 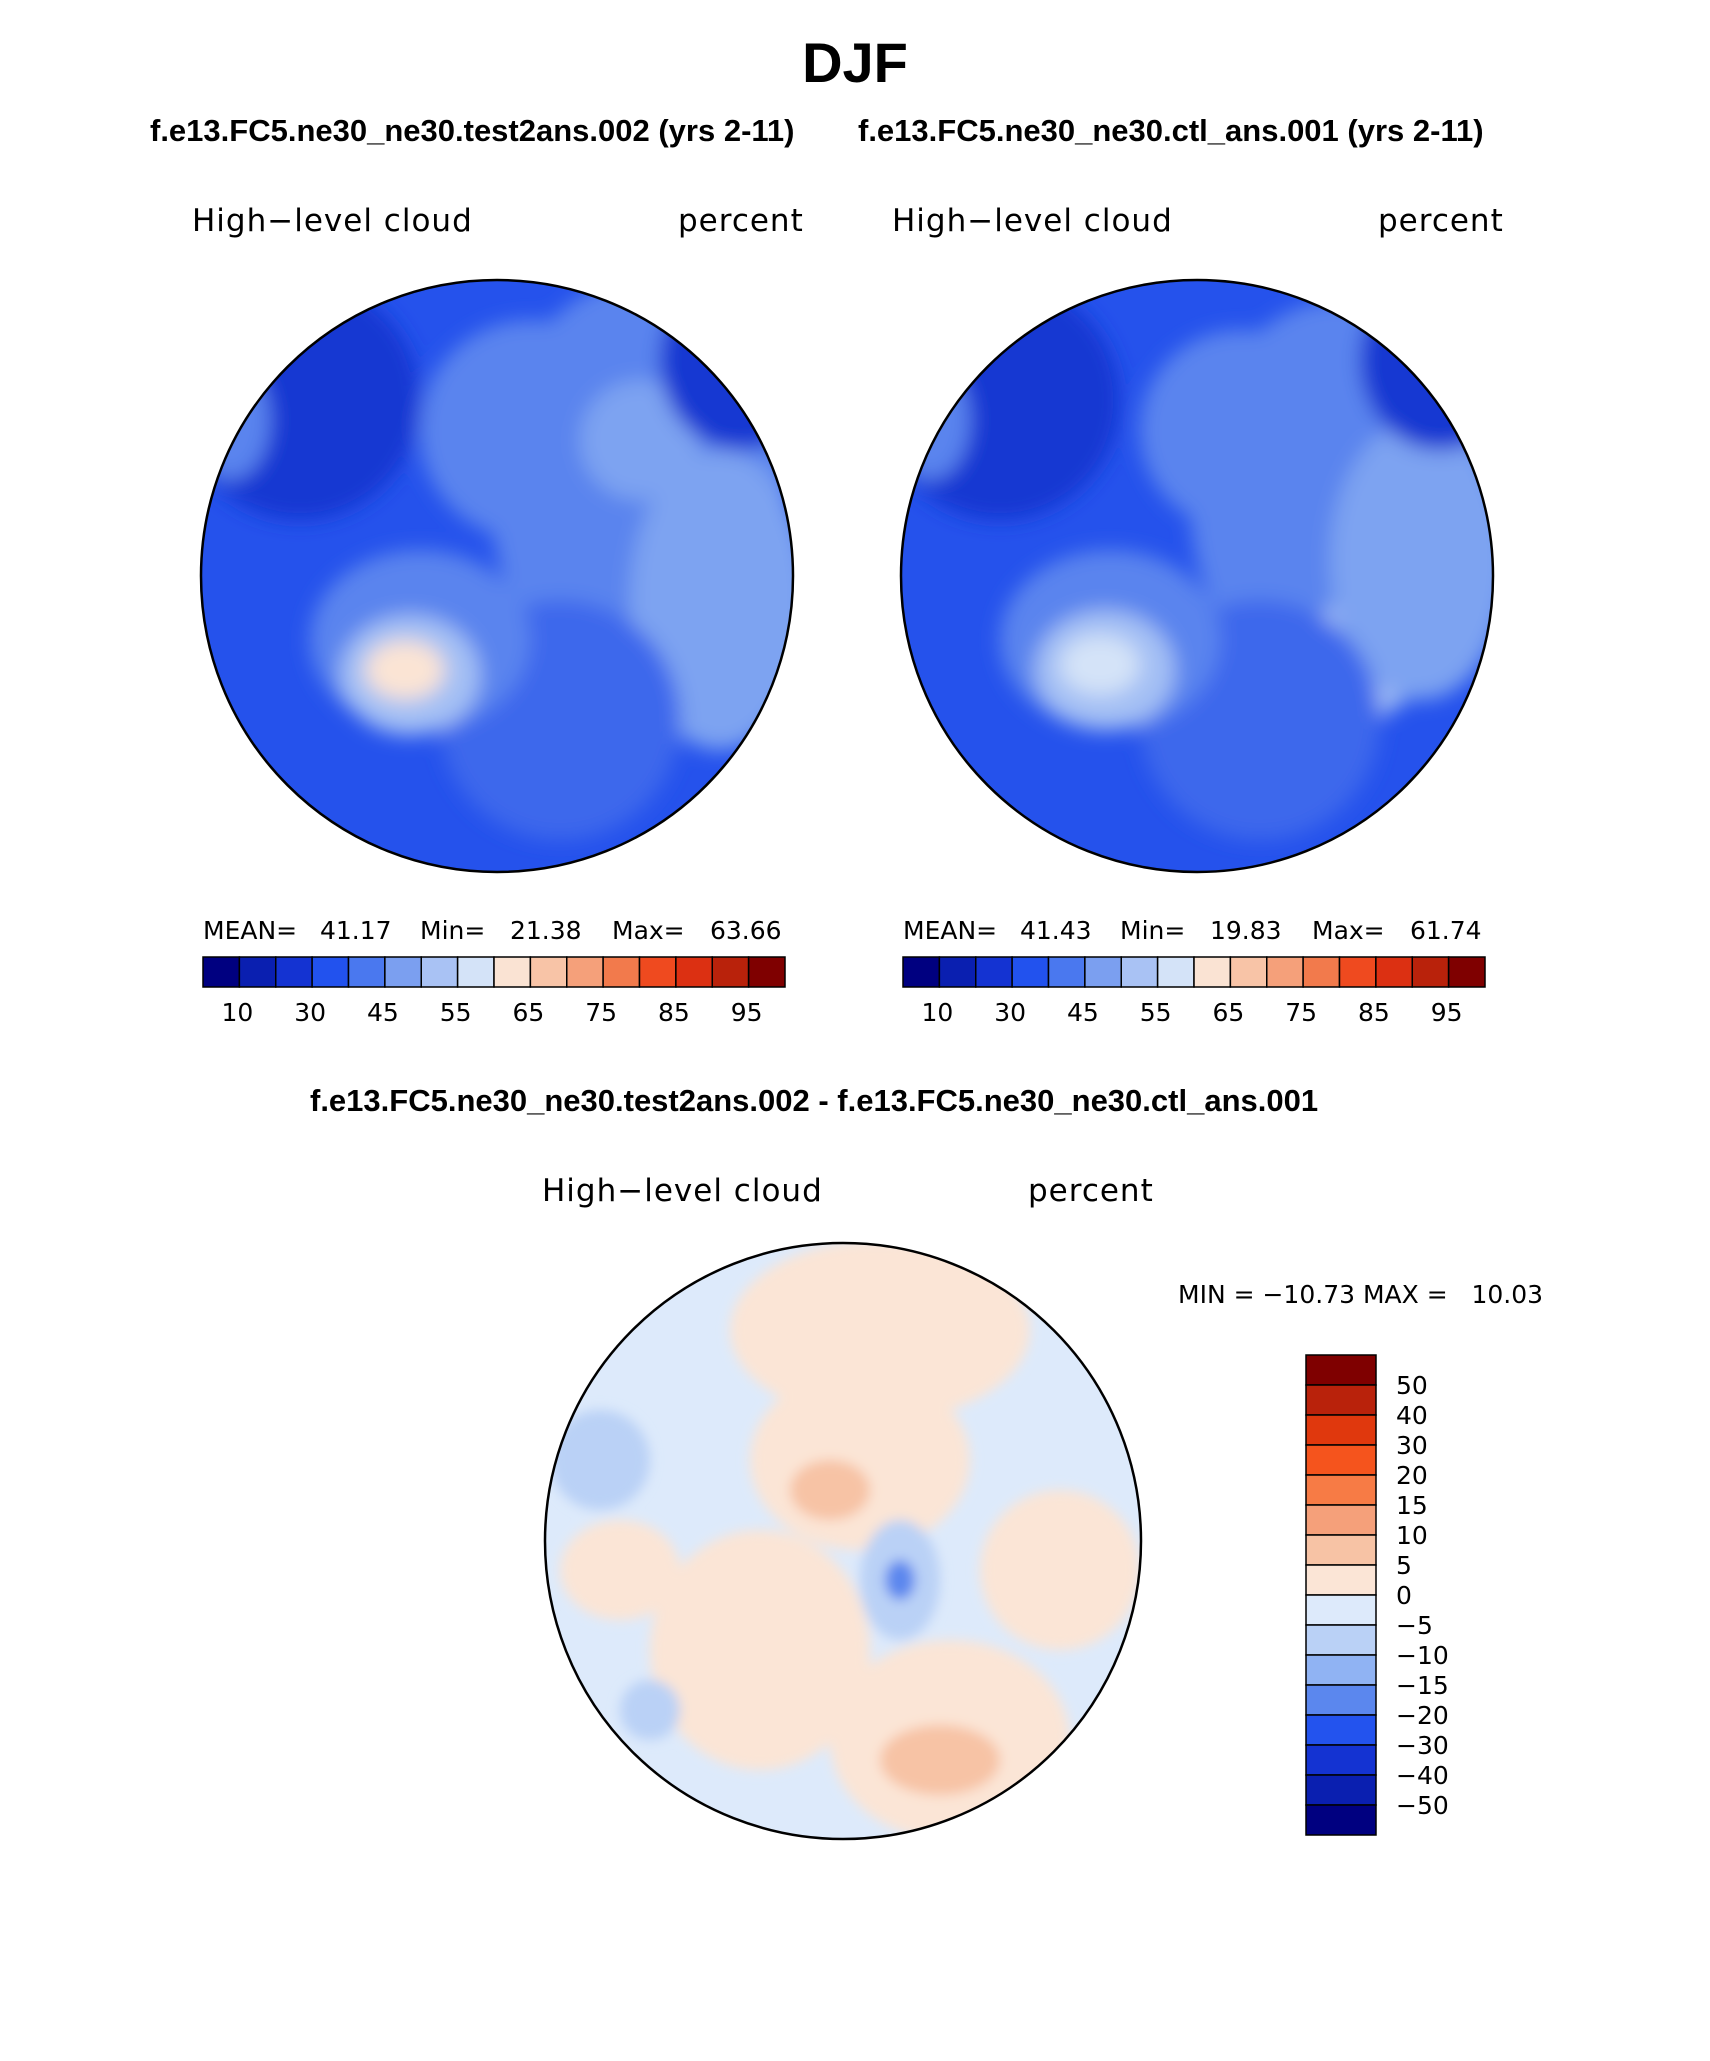 What do you see at coordinates (1422, 1745) in the screenshot?
I see `diff-colorbar-tick-label: −30` at bounding box center [1422, 1745].